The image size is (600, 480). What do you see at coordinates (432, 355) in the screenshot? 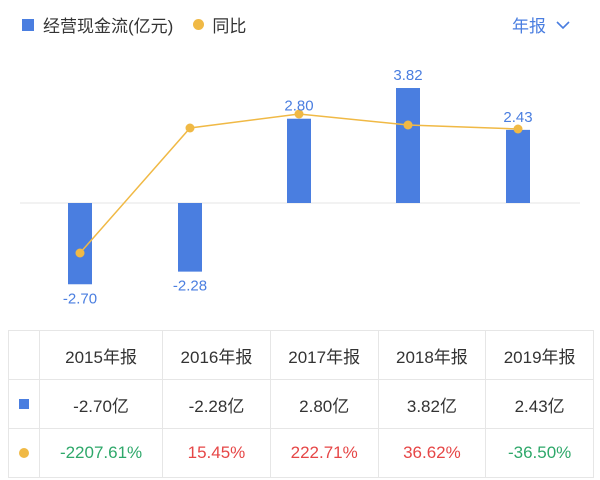
I see `table-header: 2018年报` at bounding box center [432, 355].